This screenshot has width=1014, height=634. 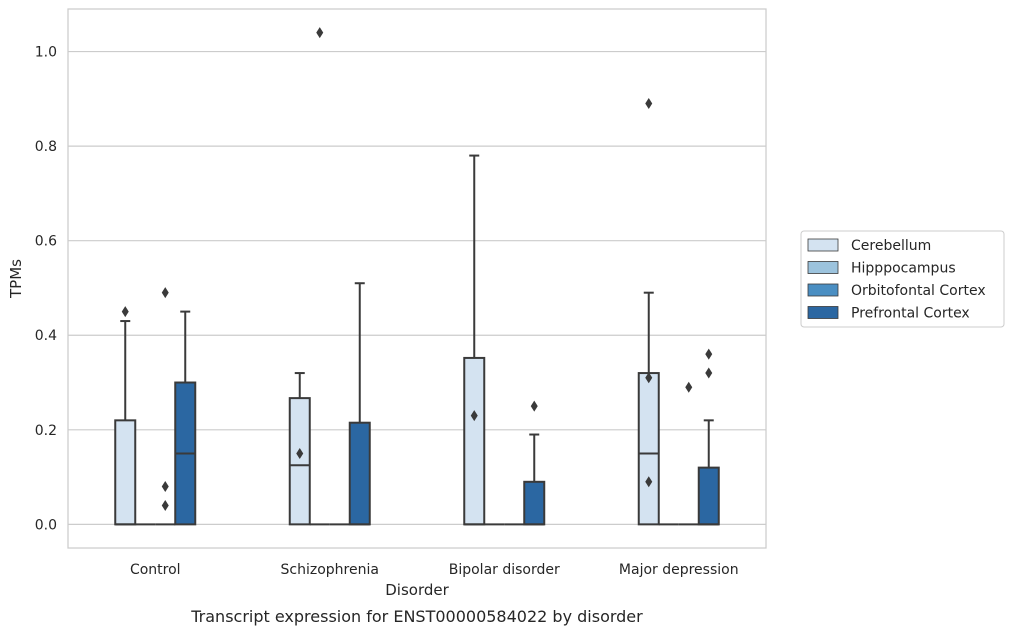 I want to click on y-tick-label: 0.6, so click(x=46, y=242).